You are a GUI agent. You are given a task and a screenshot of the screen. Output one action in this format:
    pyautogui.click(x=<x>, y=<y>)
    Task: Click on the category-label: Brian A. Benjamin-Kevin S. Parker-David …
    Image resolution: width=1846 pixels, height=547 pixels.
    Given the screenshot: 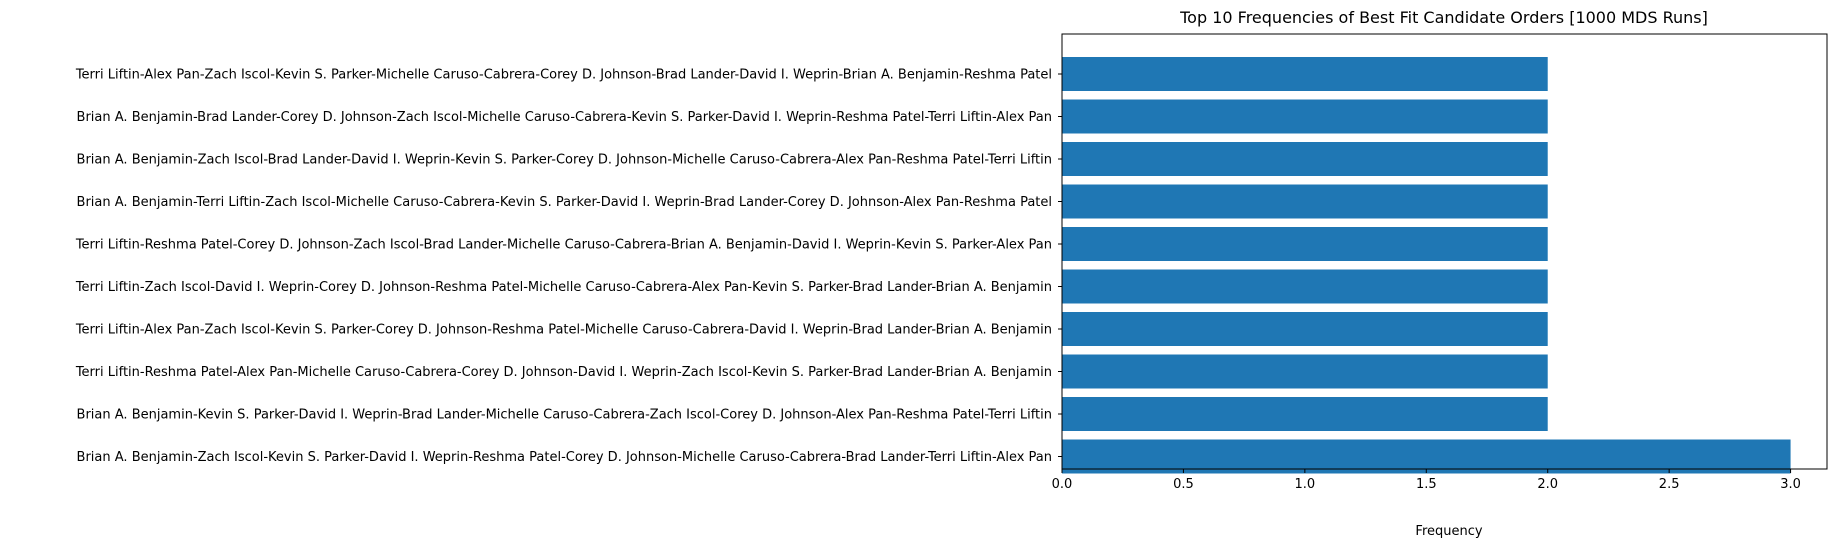 What is the action you would take?
    pyautogui.click(x=564, y=415)
    